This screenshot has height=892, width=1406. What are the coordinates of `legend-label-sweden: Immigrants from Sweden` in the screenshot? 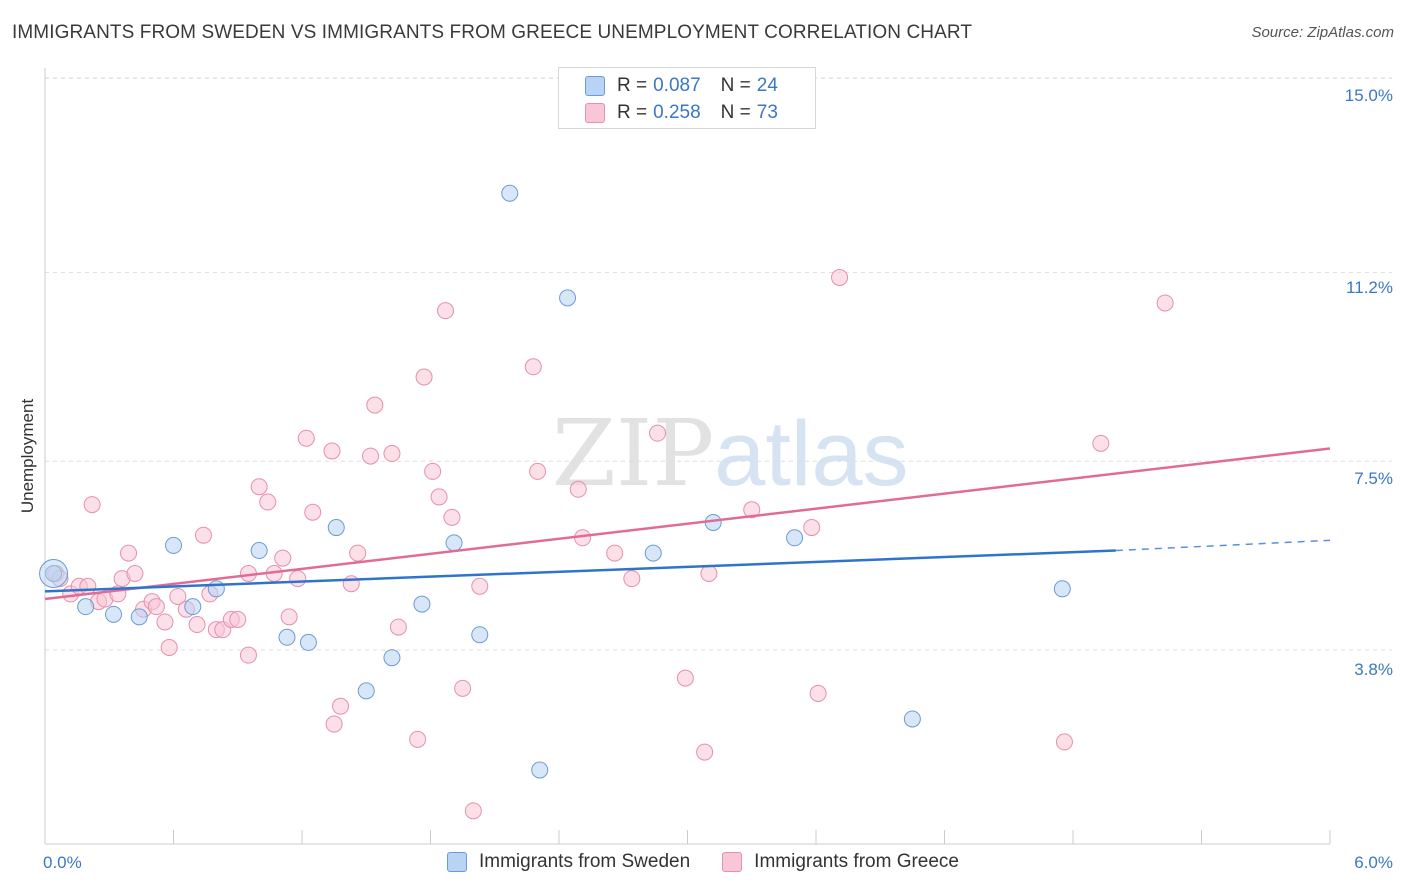 It's located at (584, 861).